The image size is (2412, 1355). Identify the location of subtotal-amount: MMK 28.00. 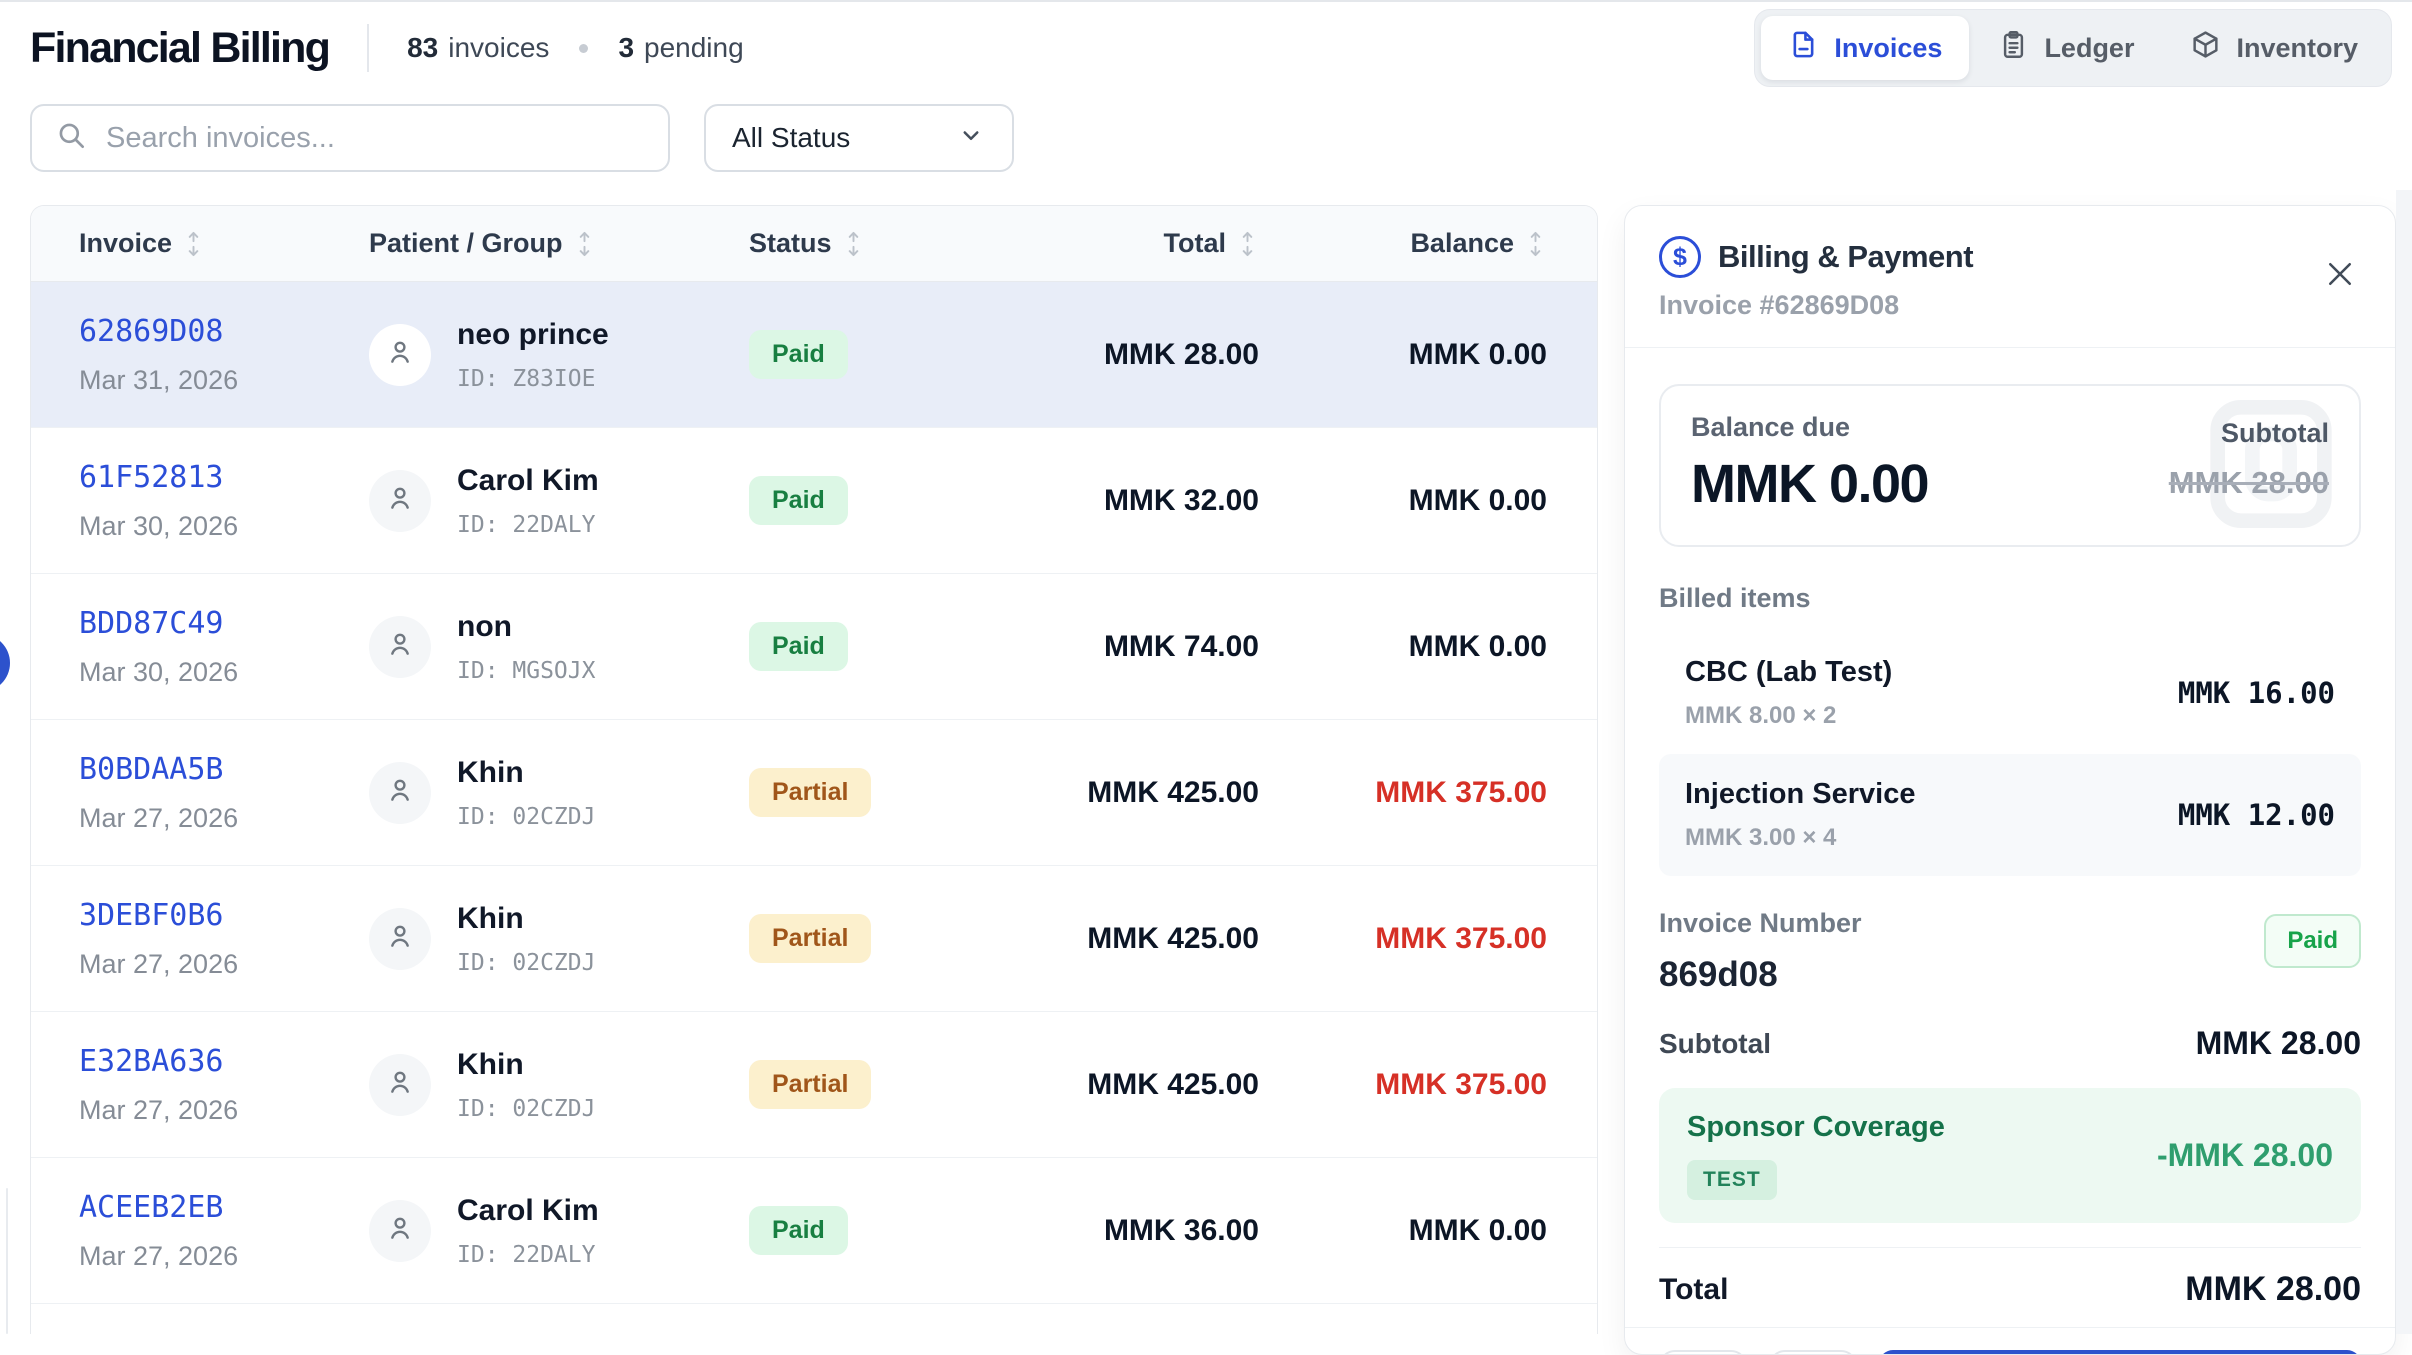
(2278, 1043).